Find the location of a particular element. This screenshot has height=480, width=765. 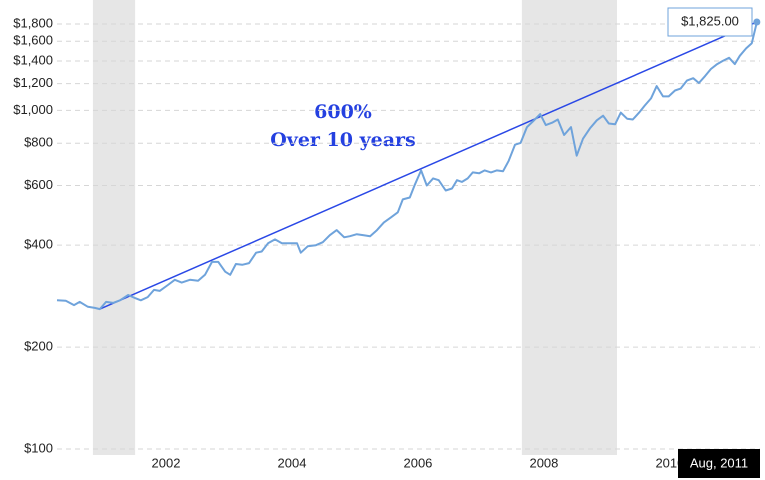

x-hover-label: Aug, 2011 is located at coordinates (719, 462).